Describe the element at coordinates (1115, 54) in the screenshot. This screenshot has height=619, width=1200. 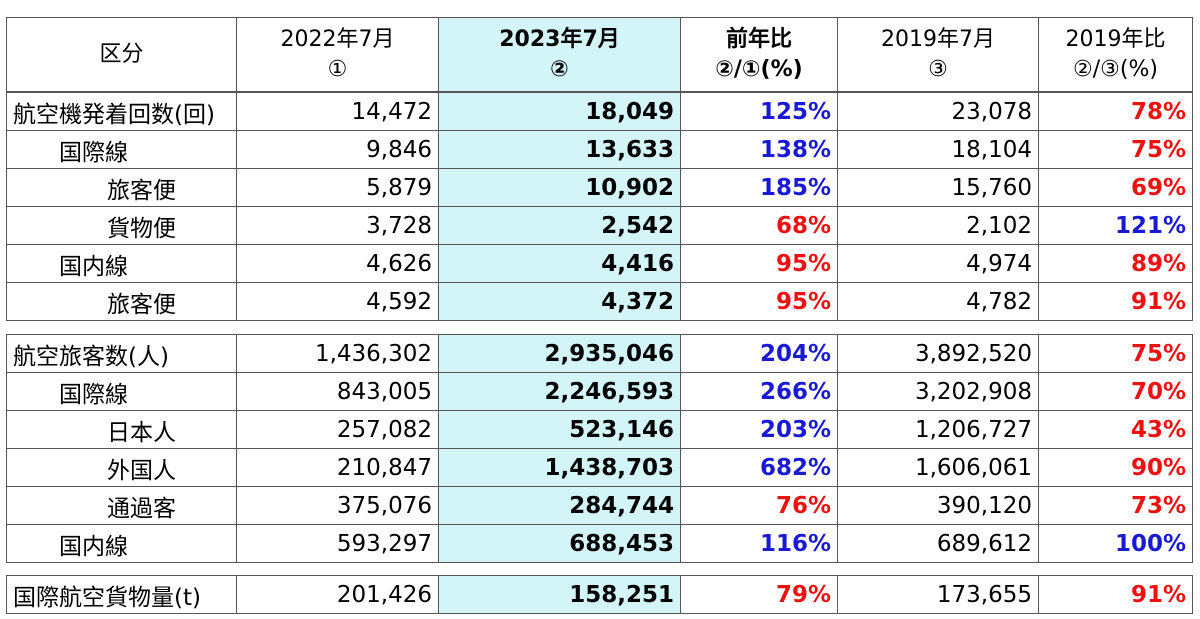
I see `header-vs2019: 2019年比 ②/③(%)` at that location.